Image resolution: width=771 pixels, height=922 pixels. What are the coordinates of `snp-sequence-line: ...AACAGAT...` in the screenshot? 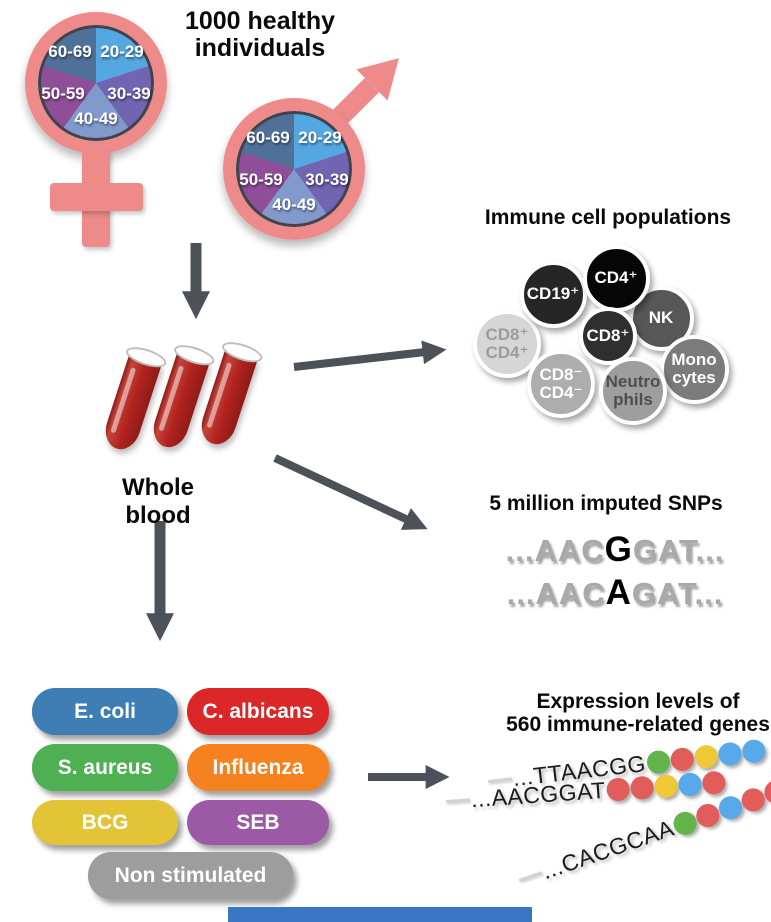 It's located at (610, 593).